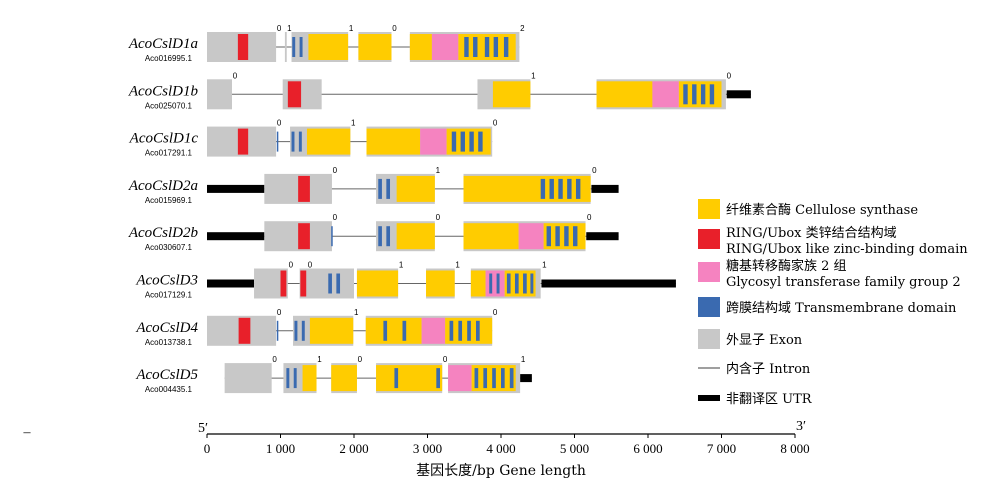  I want to click on axis-tick-label: 6 000, so click(647, 448).